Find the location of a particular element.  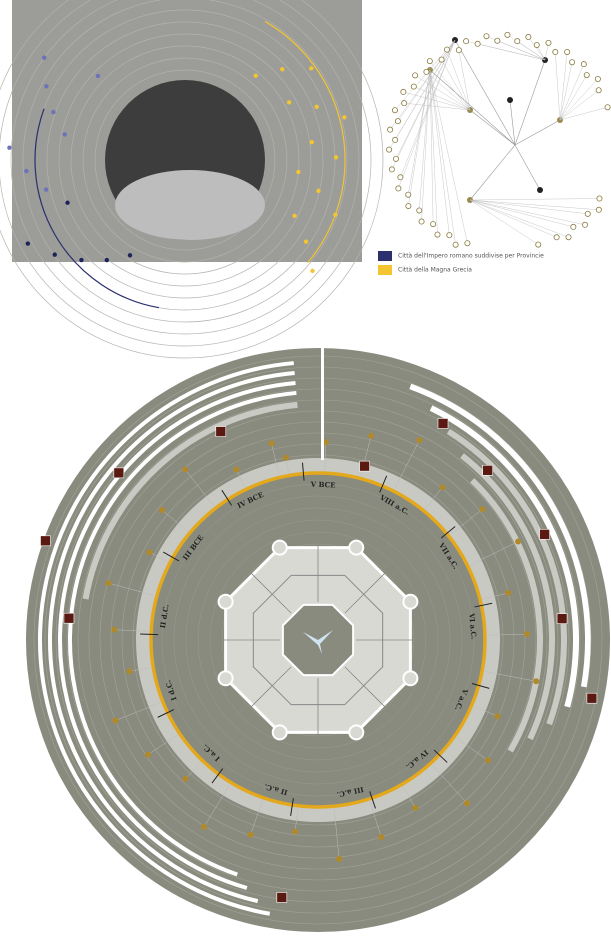

ring is located at coordinates (185, 160).